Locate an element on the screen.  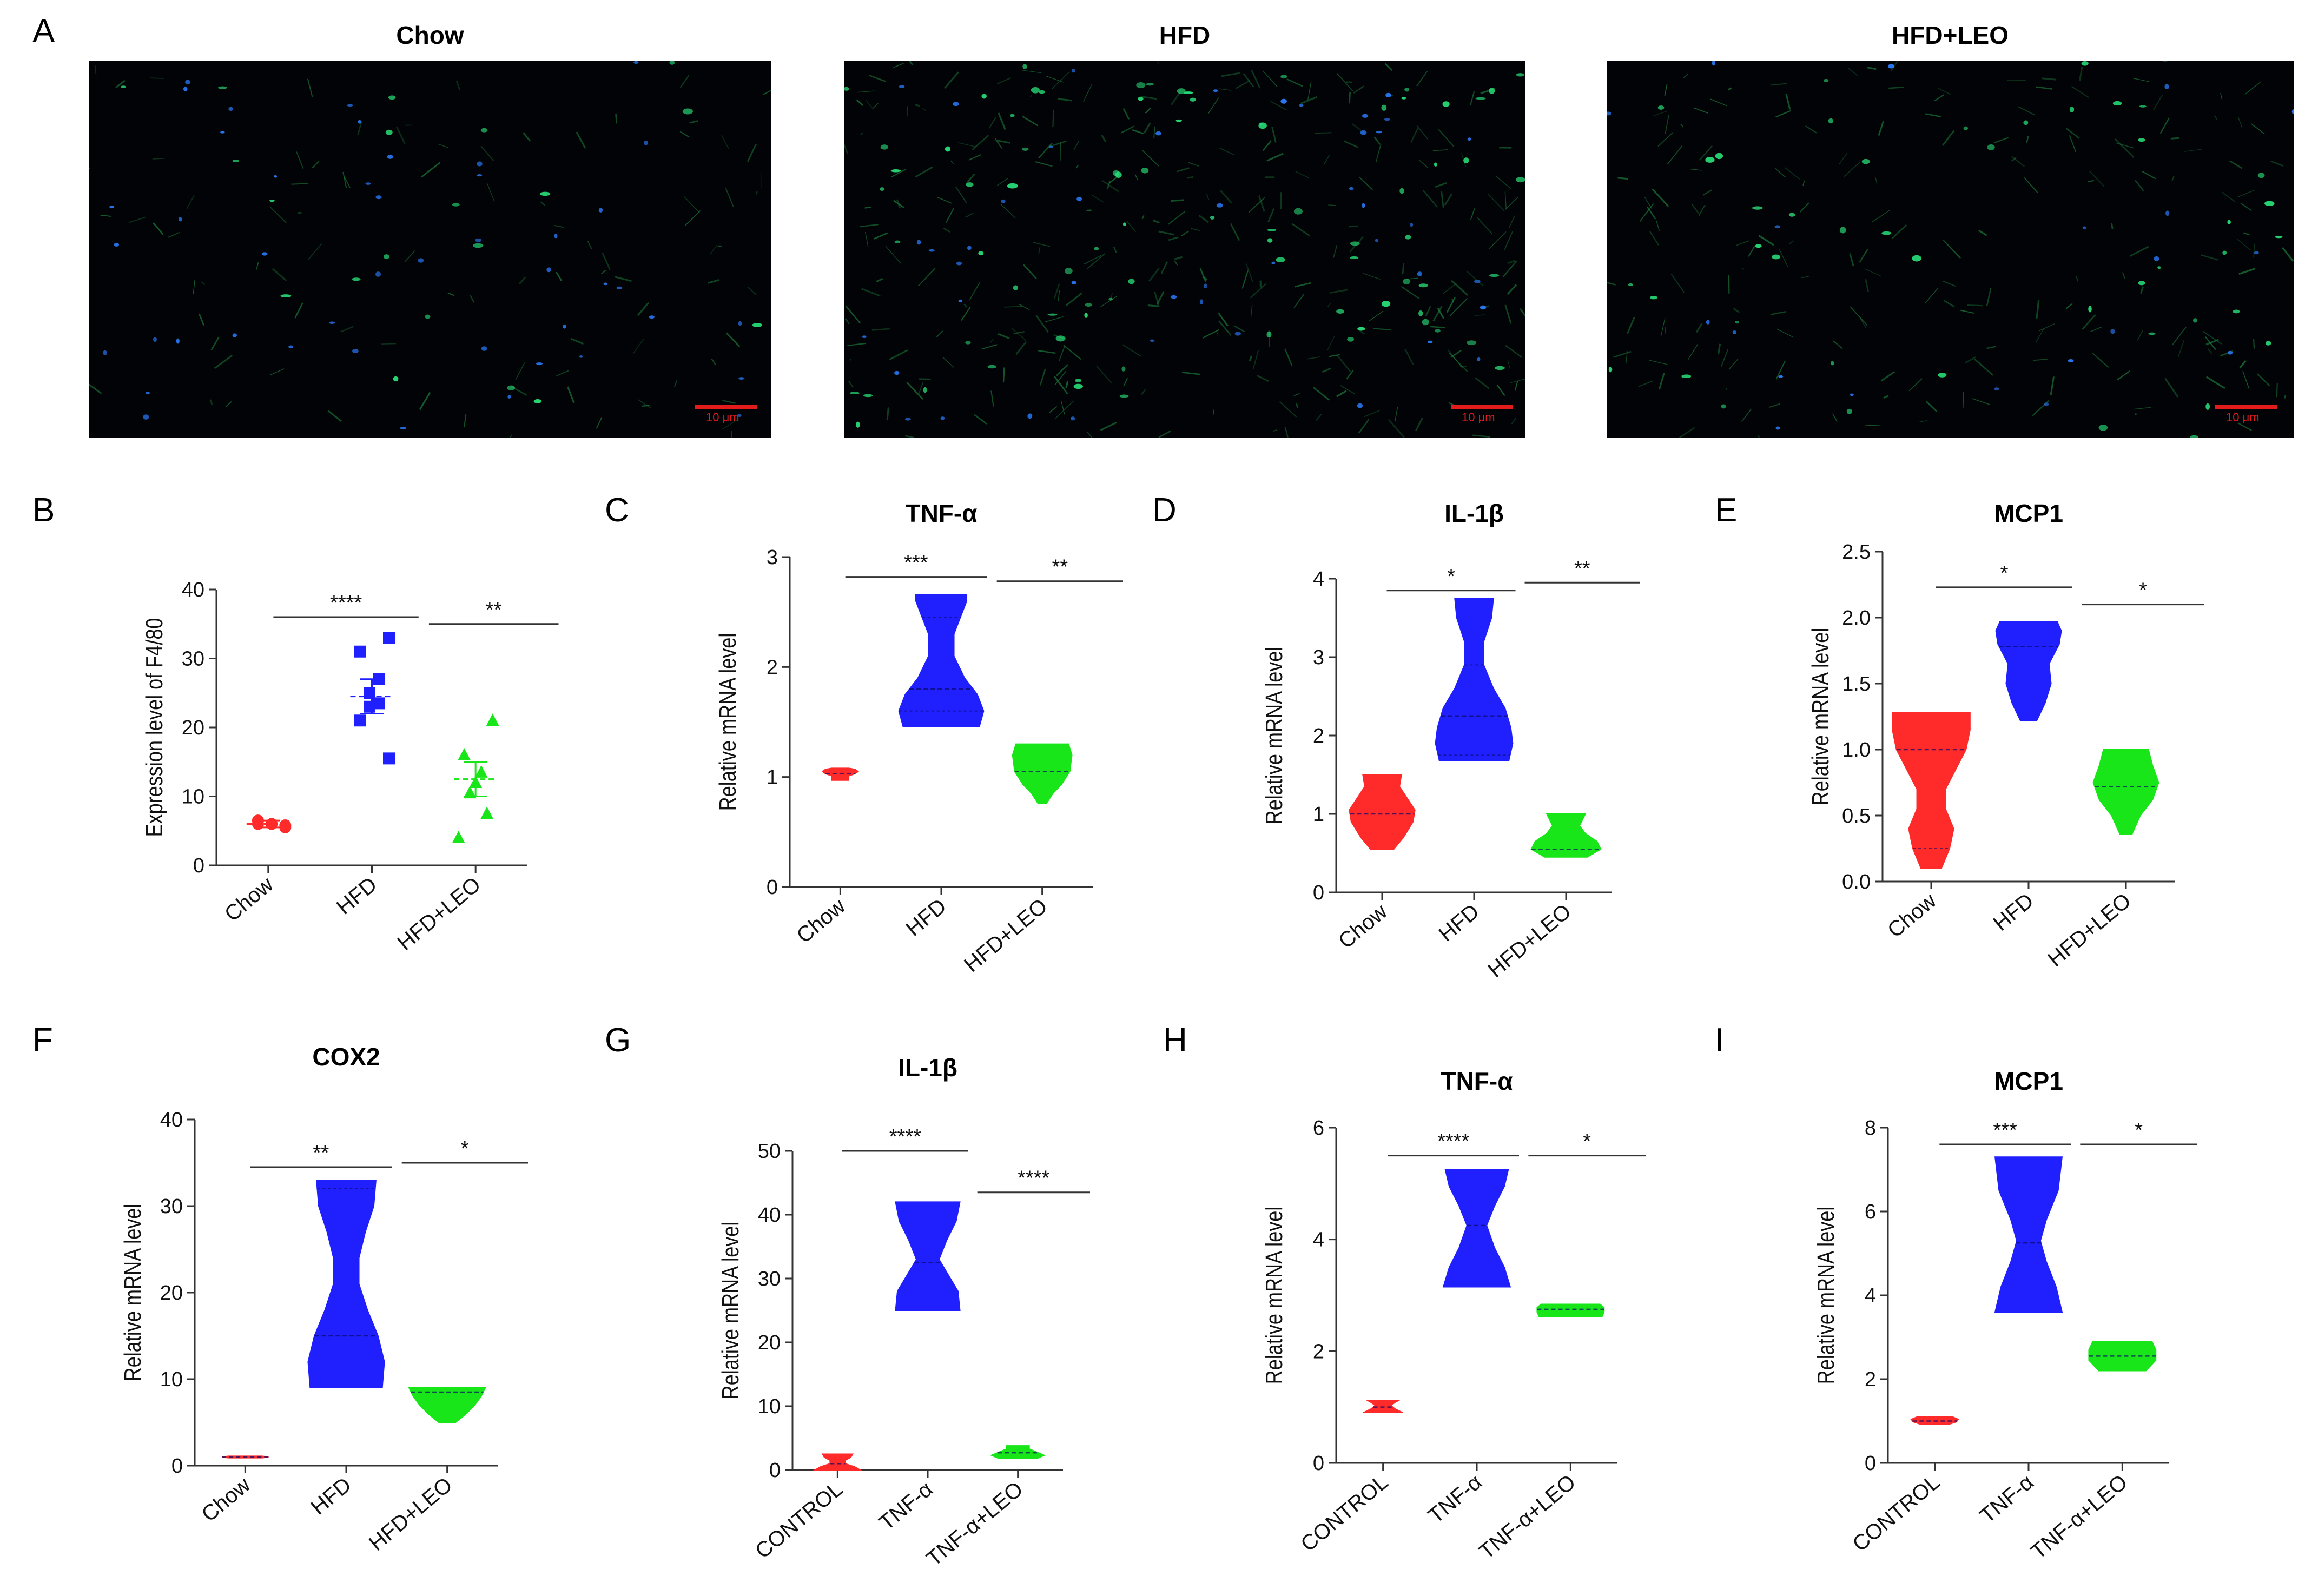
y-tick-label: 0 is located at coordinates (177, 1466).